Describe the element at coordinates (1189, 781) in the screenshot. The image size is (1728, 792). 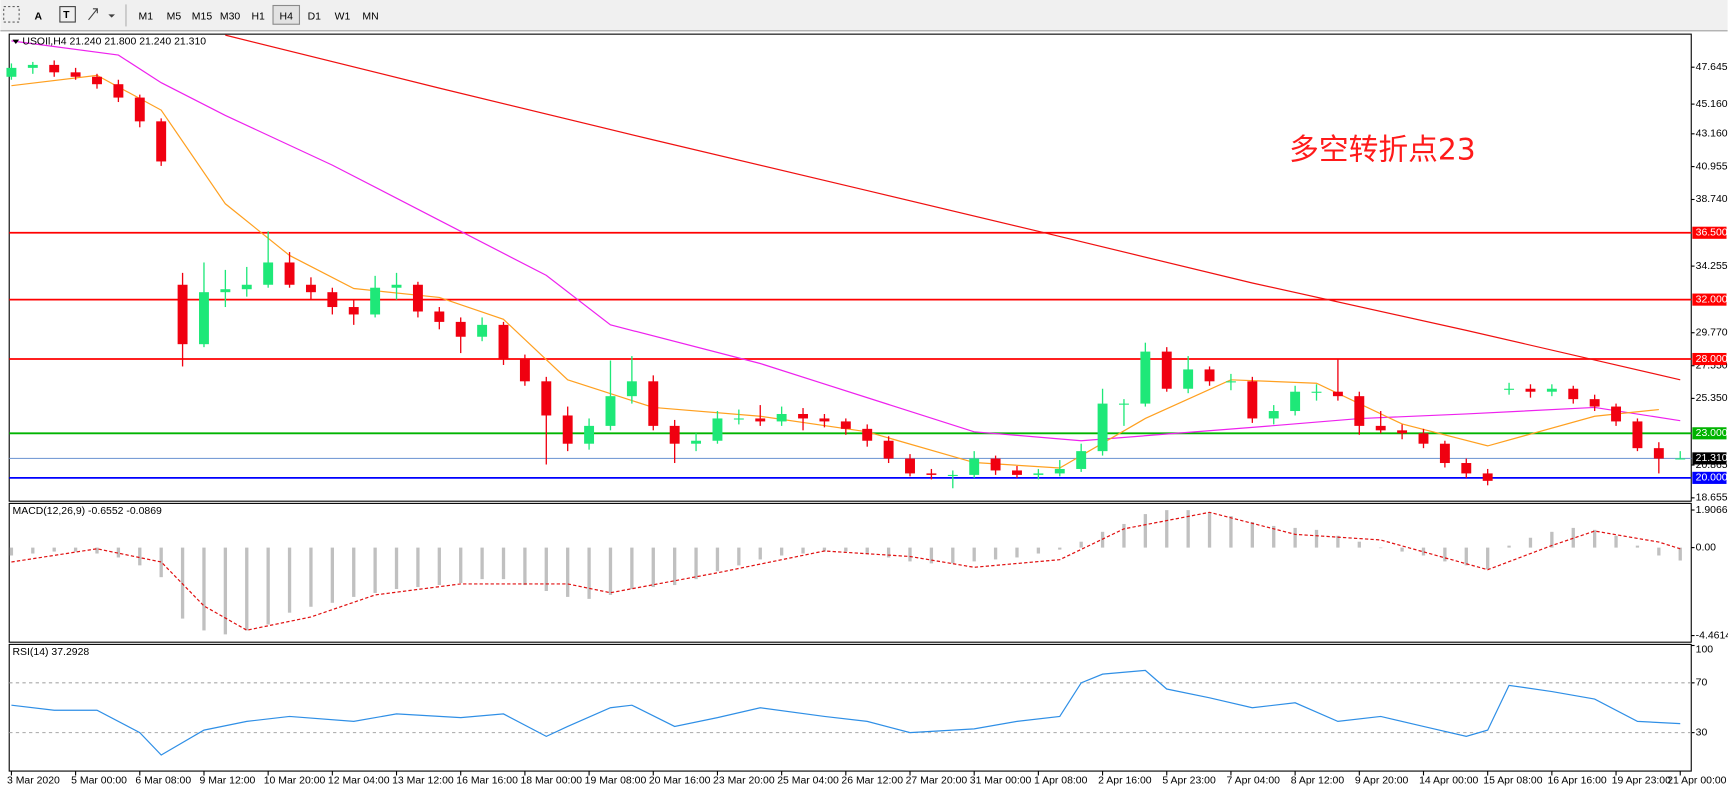
I see `x-tick-label: 5 Apr 23:00` at that location.